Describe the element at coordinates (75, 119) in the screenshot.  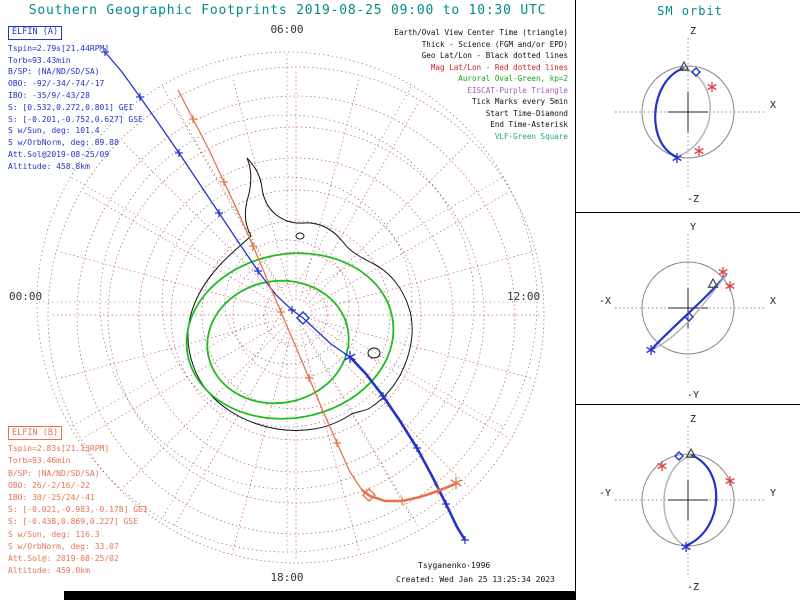
I see `elfin-a-info-line: S: [-0.201,-0.752,0.627] GSE` at that location.